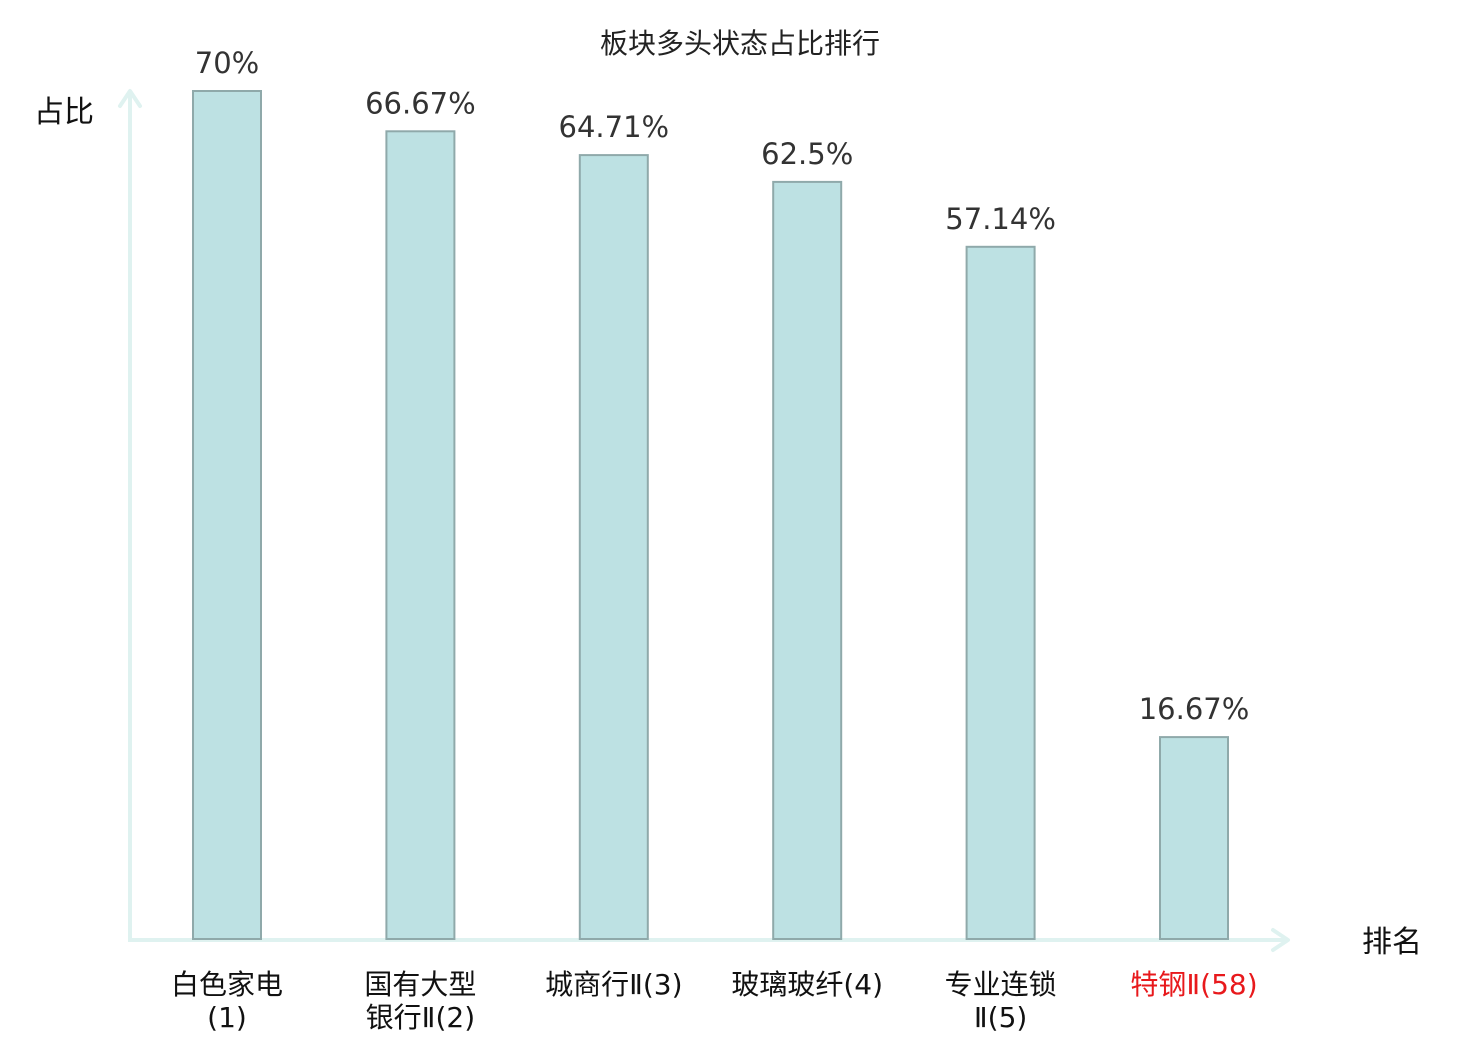 This screenshot has width=1480, height=1040. Describe the element at coordinates (130, 514) in the screenshot. I see `y-axis` at that location.